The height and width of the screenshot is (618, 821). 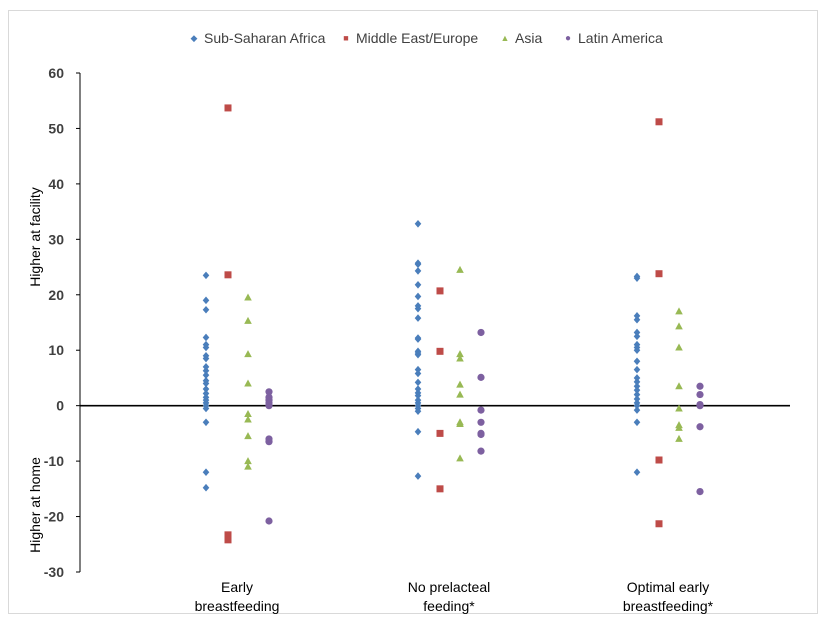 What do you see at coordinates (568, 38) in the screenshot?
I see `legend-marker-circle-icon: ●` at bounding box center [568, 38].